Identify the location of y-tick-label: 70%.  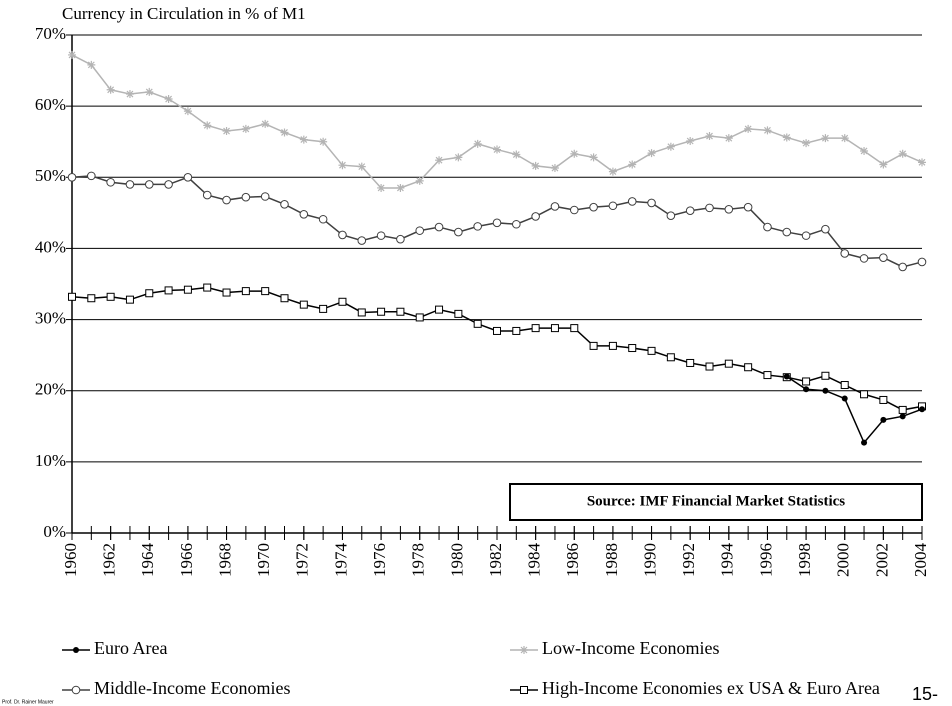
(50, 33).